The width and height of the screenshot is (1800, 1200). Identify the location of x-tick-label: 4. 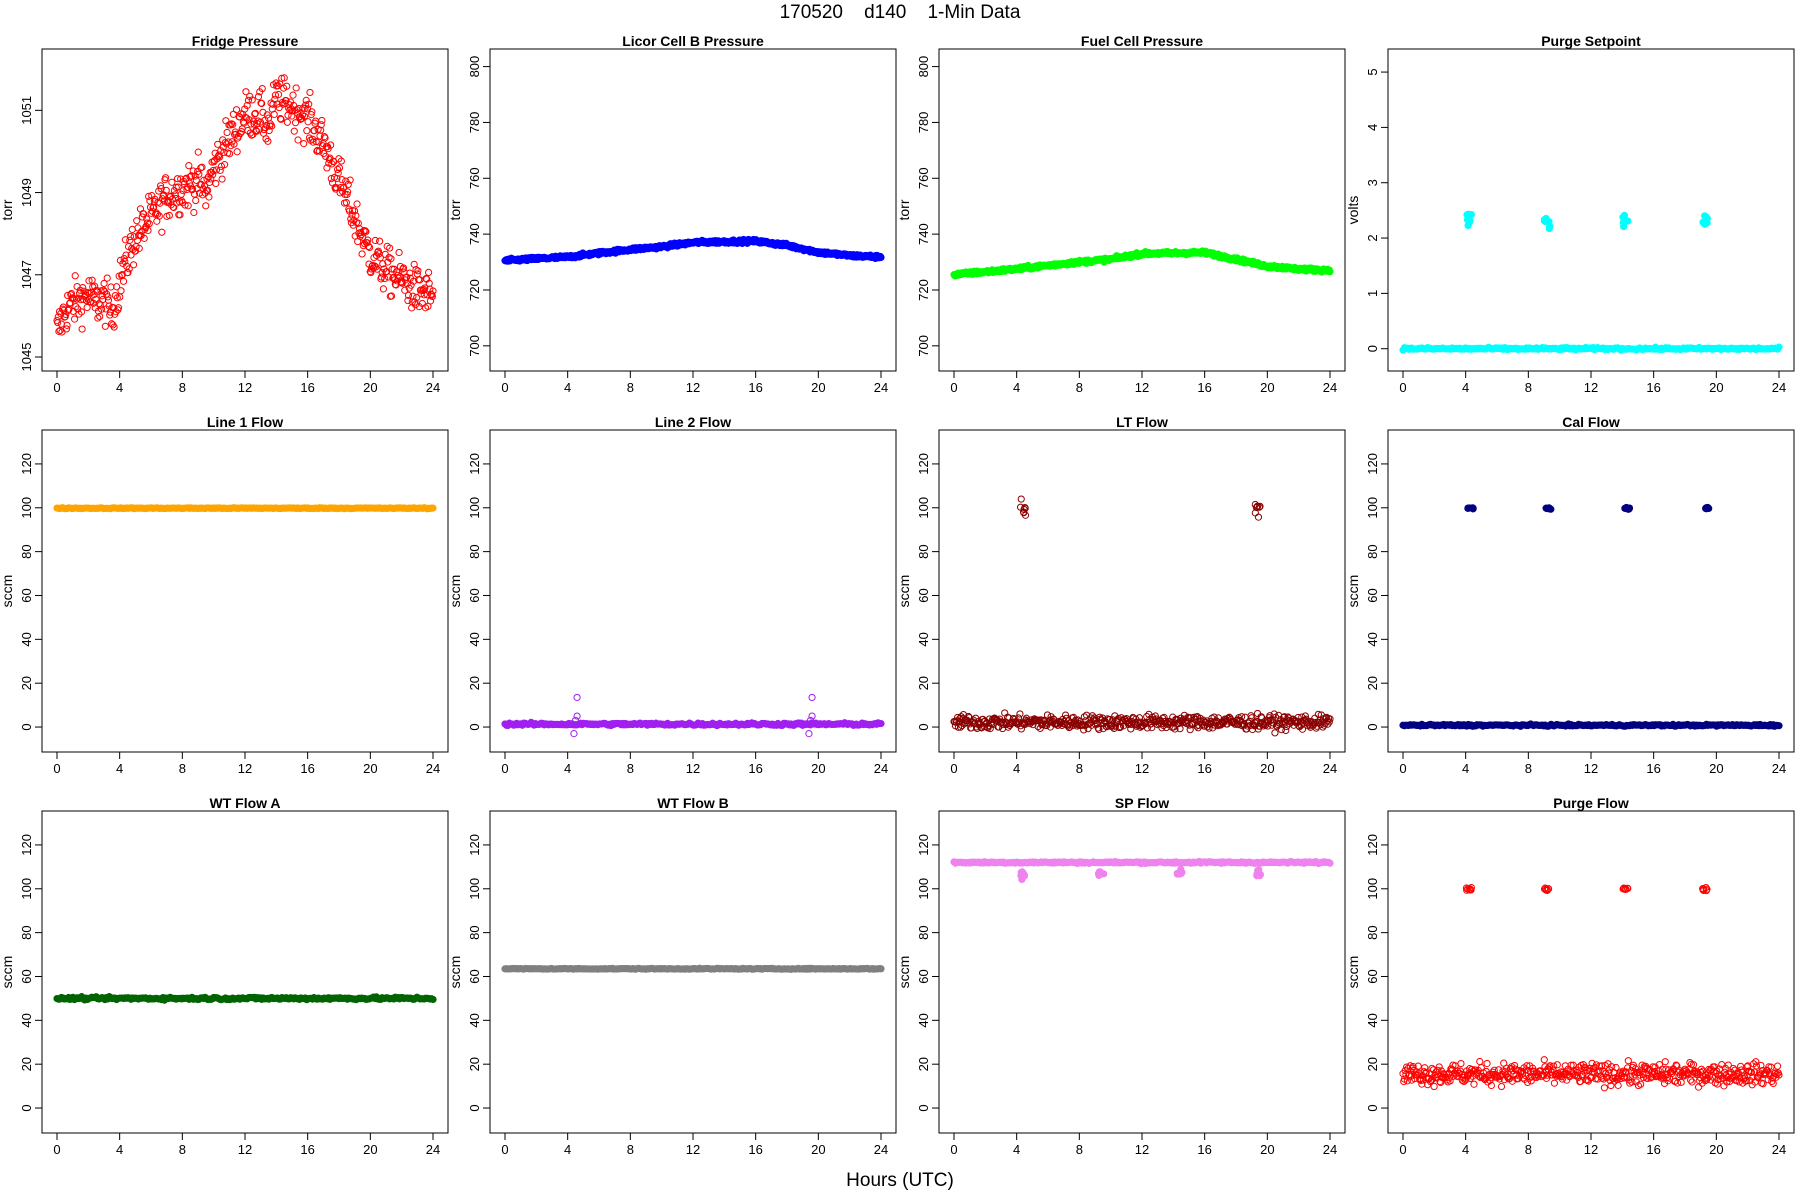
(567, 387).